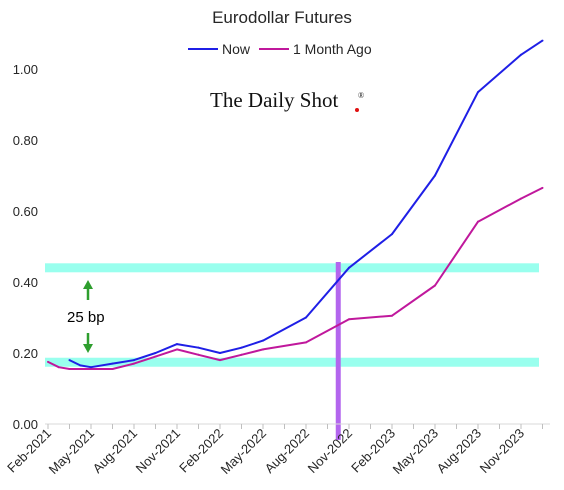 The height and width of the screenshot is (490, 564). I want to click on y-tick-label: 0.60, so click(25, 211).